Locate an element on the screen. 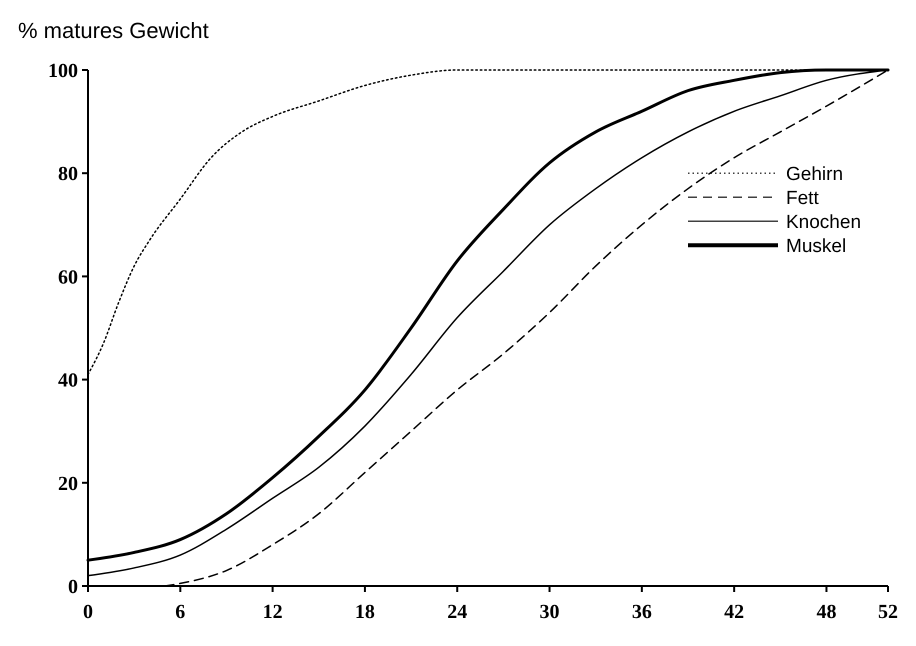  x-tick-label: 24 is located at coordinates (457, 612).